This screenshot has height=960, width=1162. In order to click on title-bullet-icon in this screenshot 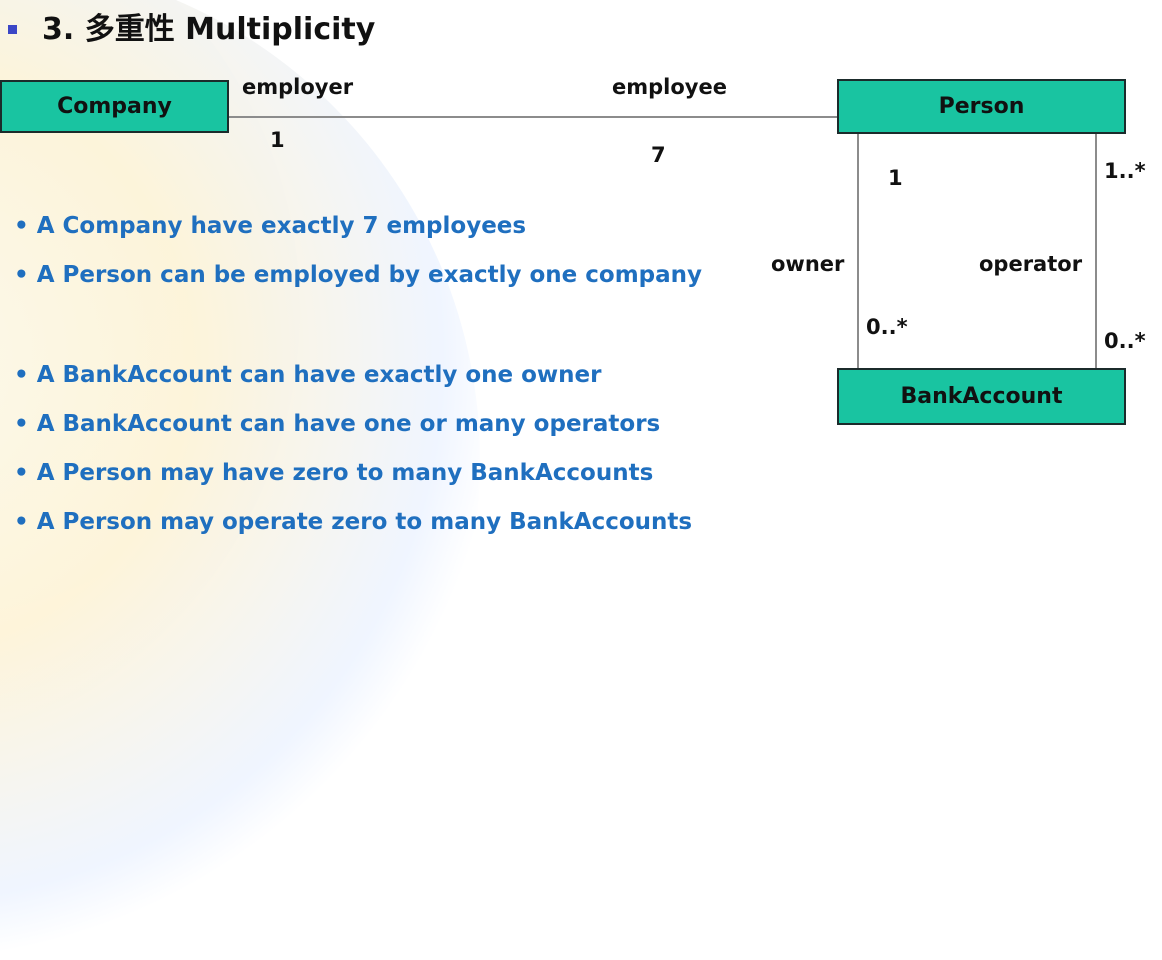, I will do `click(12, 29)`.